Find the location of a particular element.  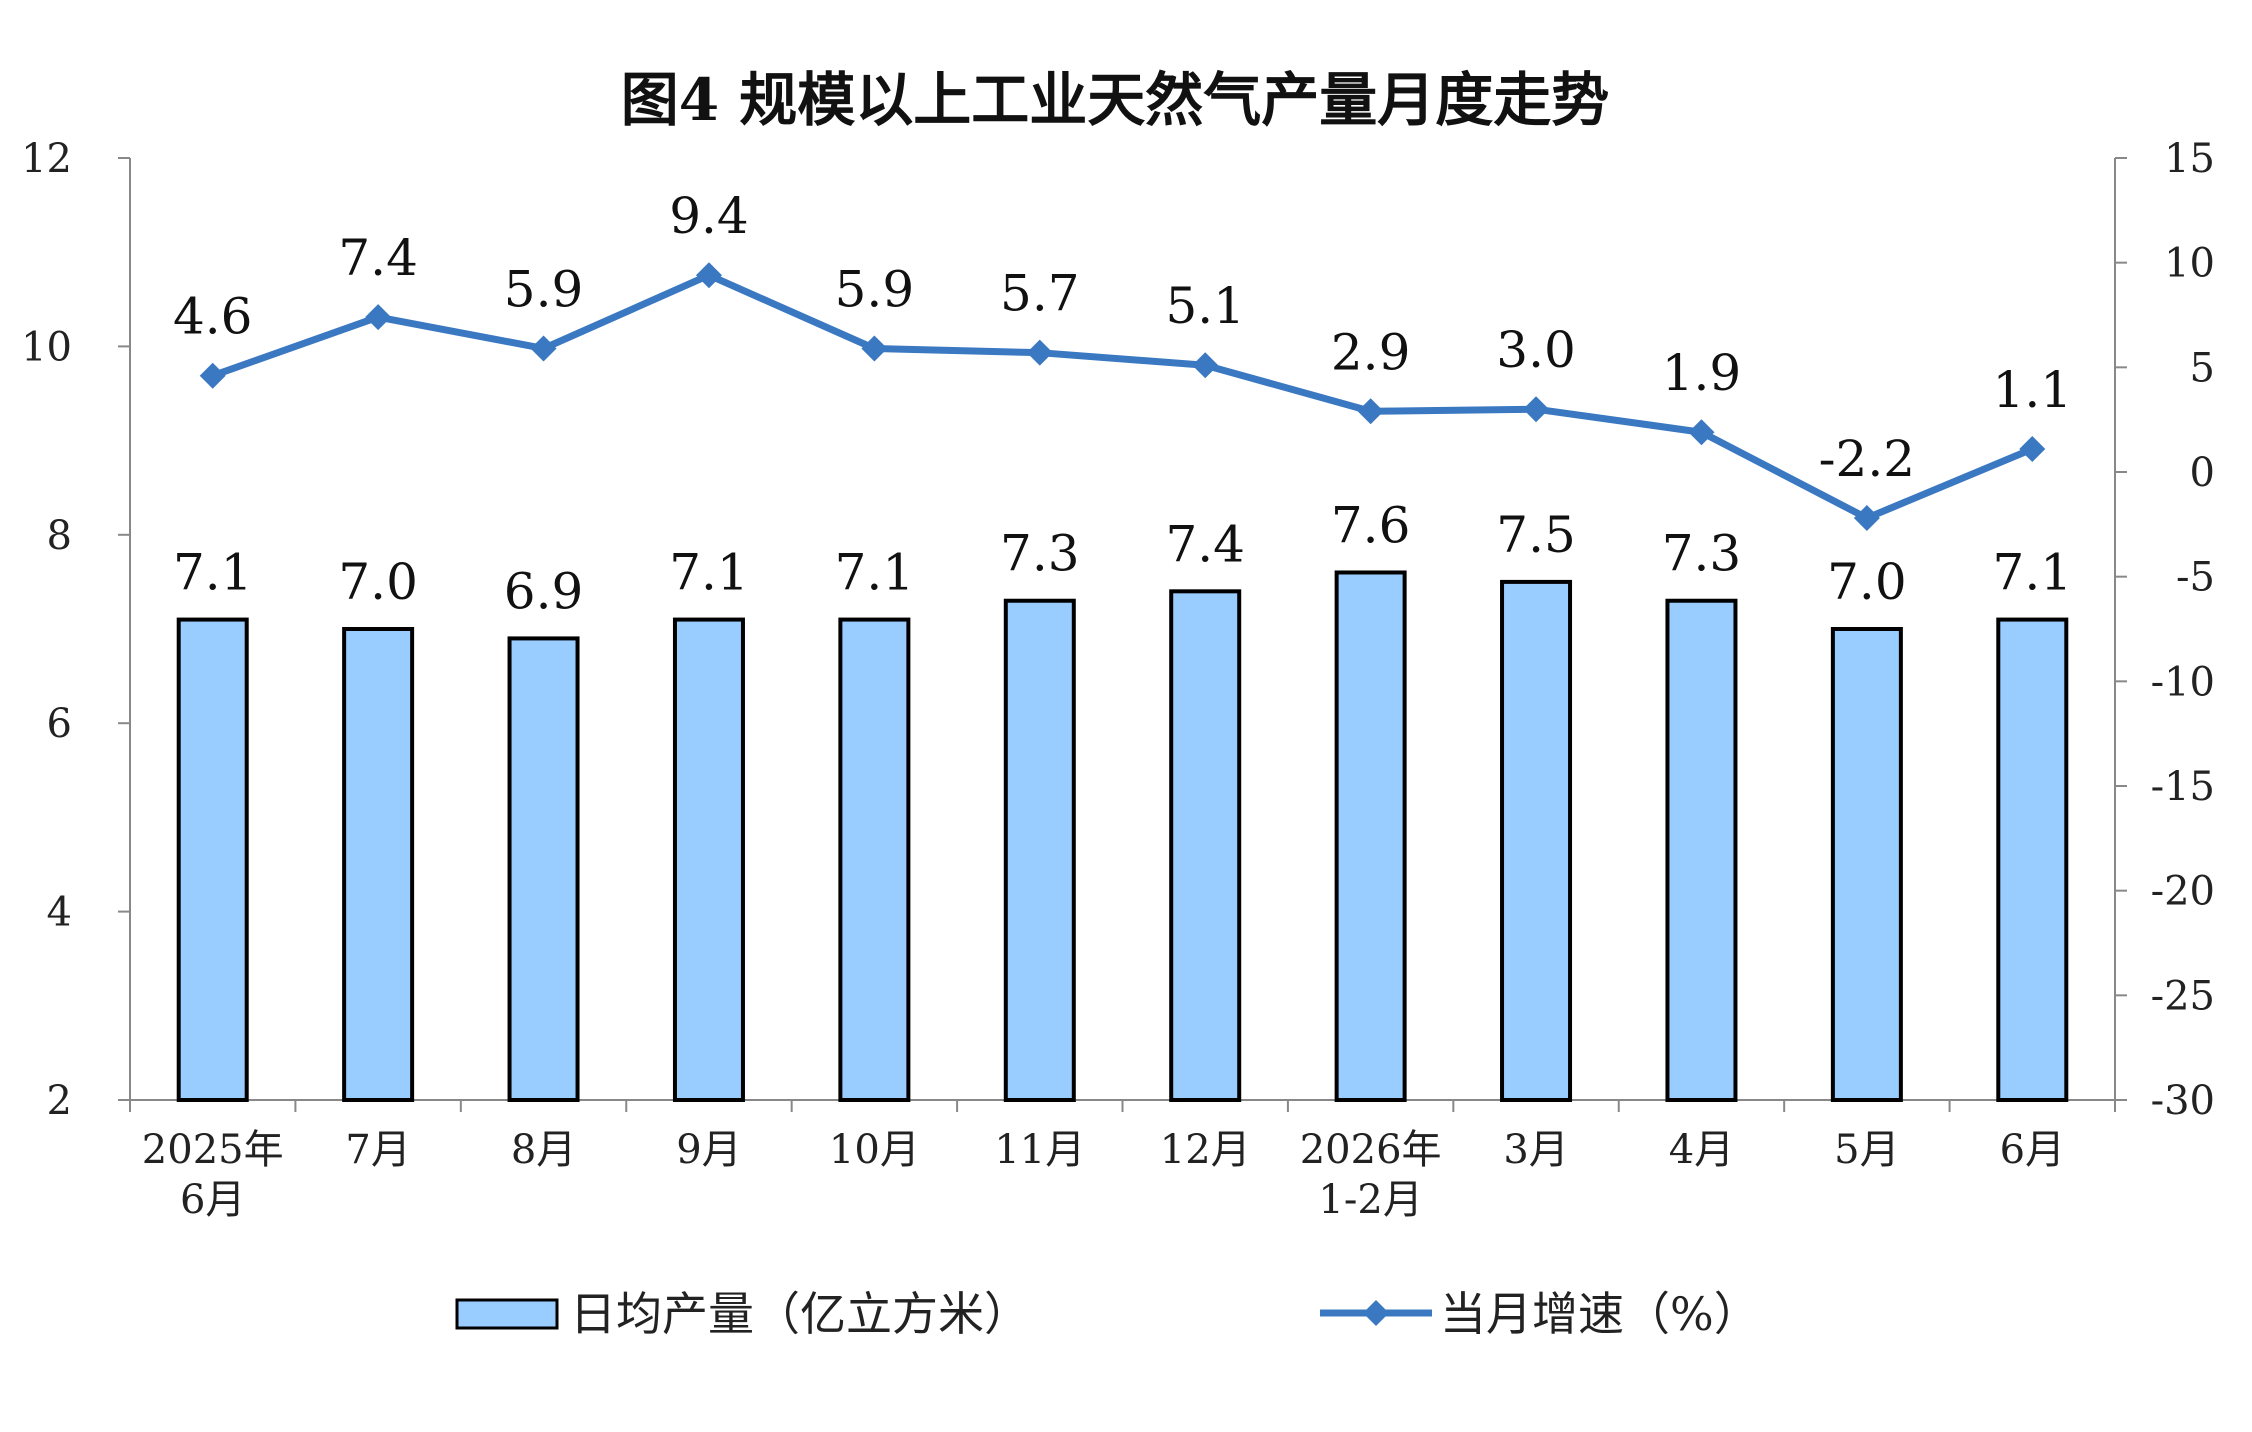

right-tick-label: 5 is located at coordinates (2202, 368).